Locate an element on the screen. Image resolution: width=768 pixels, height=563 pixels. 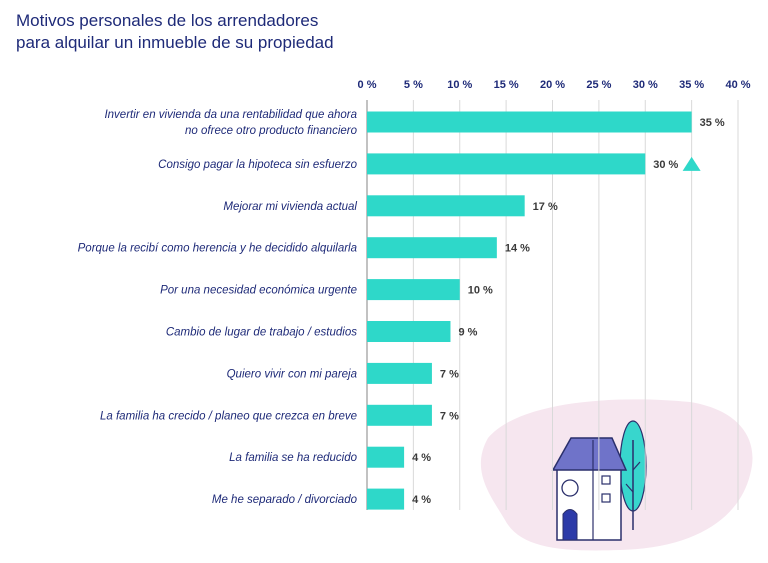
x-tick-label: 40 % is located at coordinates (737, 85).